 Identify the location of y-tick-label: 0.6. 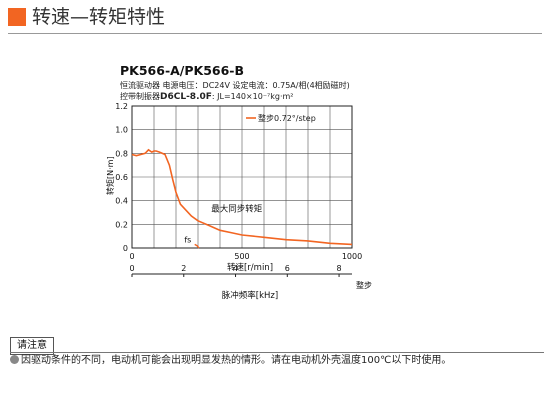
(121, 177).